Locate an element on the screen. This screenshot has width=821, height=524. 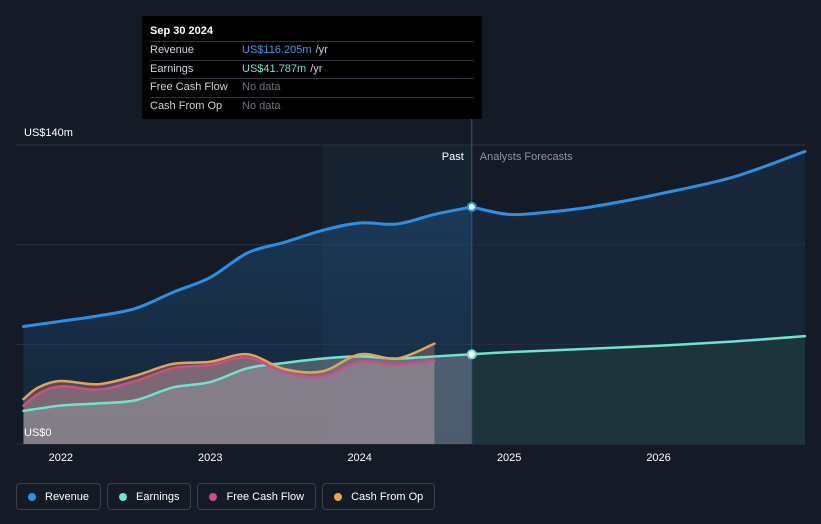
region-labels: Past Analysts Forecasts is located at coordinates (507, 157).